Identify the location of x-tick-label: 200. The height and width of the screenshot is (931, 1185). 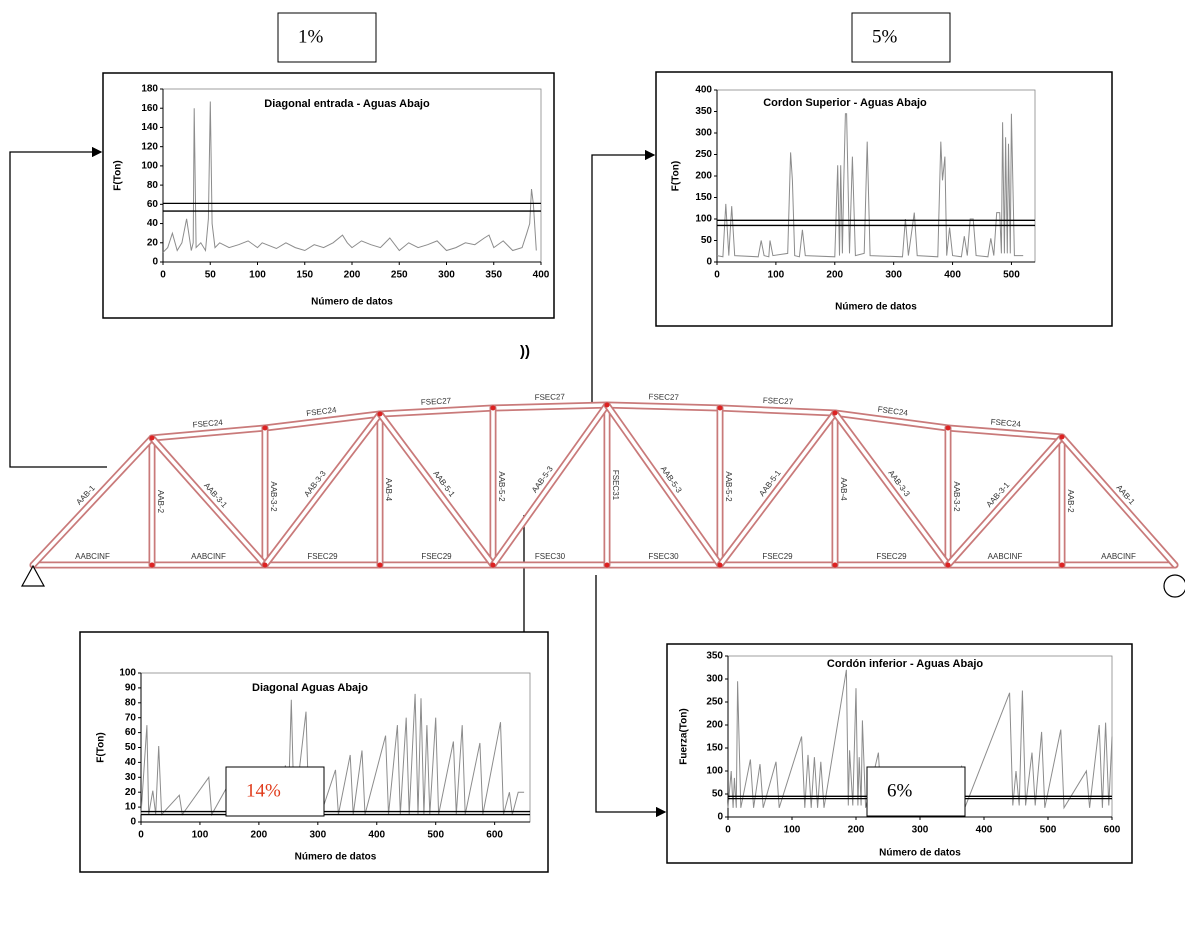
(352, 275).